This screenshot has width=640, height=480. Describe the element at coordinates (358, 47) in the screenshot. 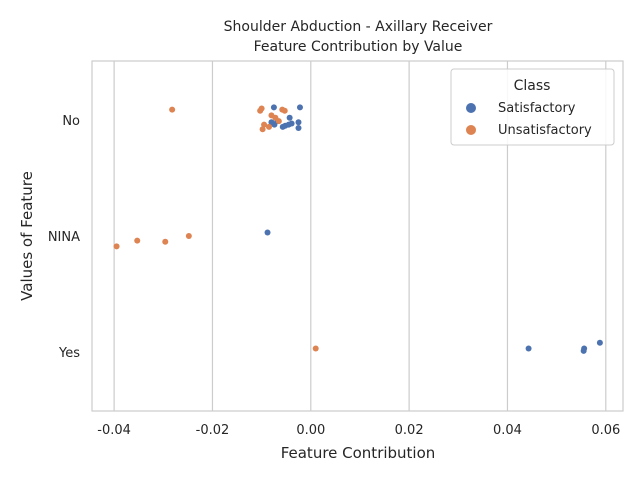

I see `chart-title-line2: Feature Contribution by Value` at that location.